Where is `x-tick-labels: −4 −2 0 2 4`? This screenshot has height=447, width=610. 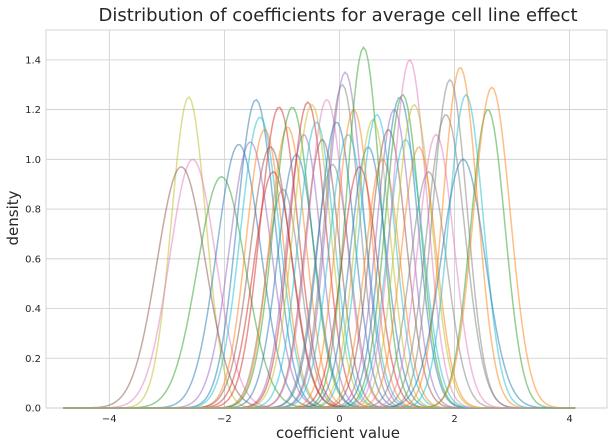 x-tick-labels: −4 −2 0 2 4 is located at coordinates (337, 419).